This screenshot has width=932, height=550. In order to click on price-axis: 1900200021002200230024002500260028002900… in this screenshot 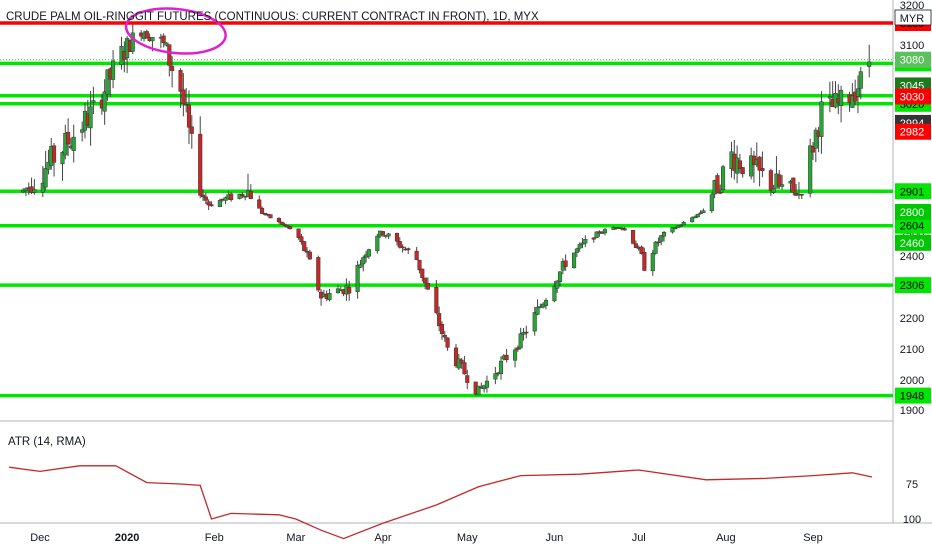, I will do `click(913, 263)`.